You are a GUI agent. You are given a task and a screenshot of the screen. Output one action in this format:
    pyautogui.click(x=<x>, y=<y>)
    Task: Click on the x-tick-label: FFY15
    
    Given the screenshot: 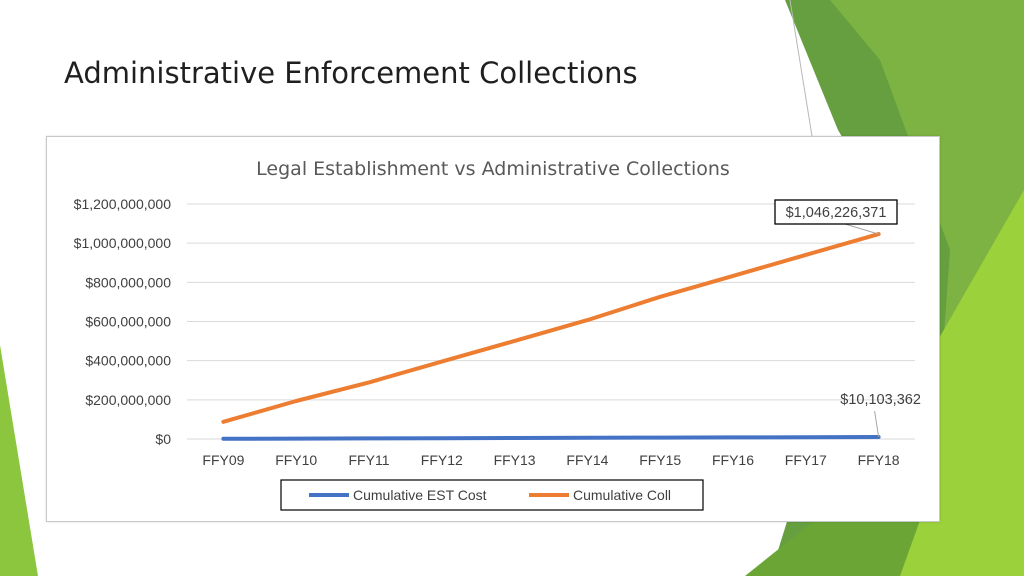 What is the action you would take?
    pyautogui.click(x=660, y=460)
    